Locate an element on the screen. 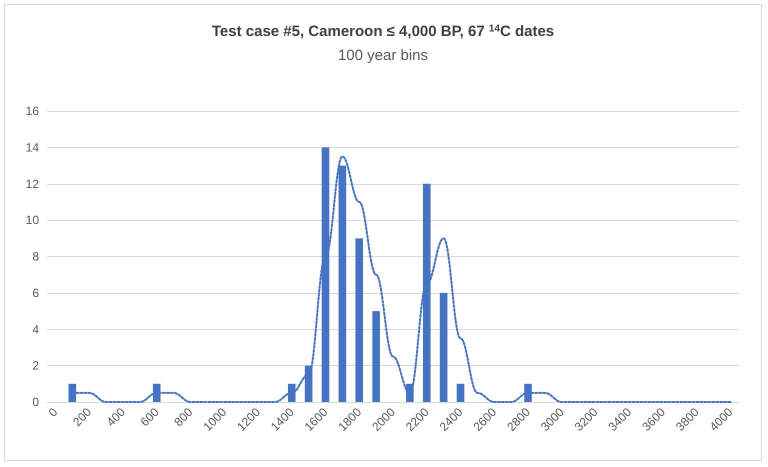 The height and width of the screenshot is (467, 768). x-tick-label: 200 is located at coordinates (82, 417).